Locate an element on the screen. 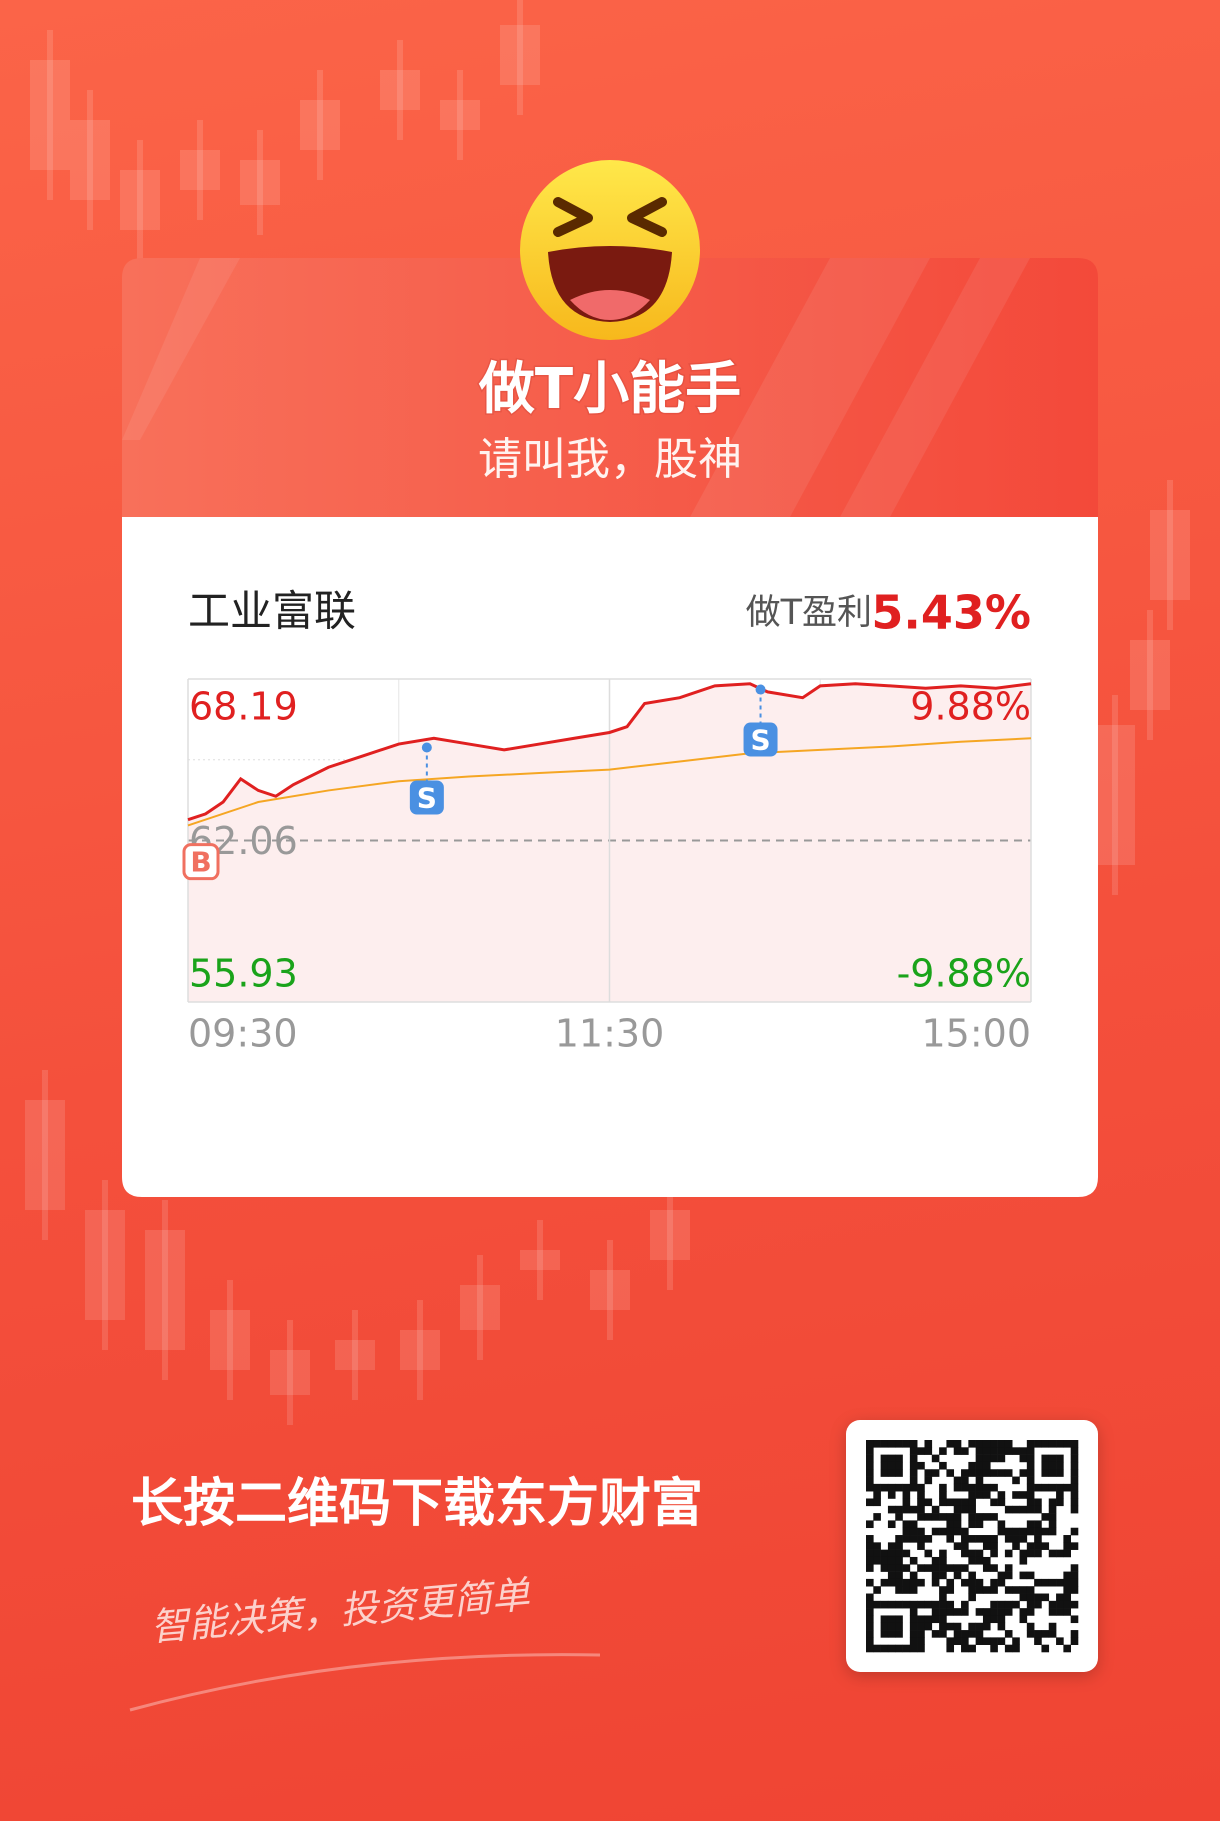  candle-body is located at coordinates (260, 182).